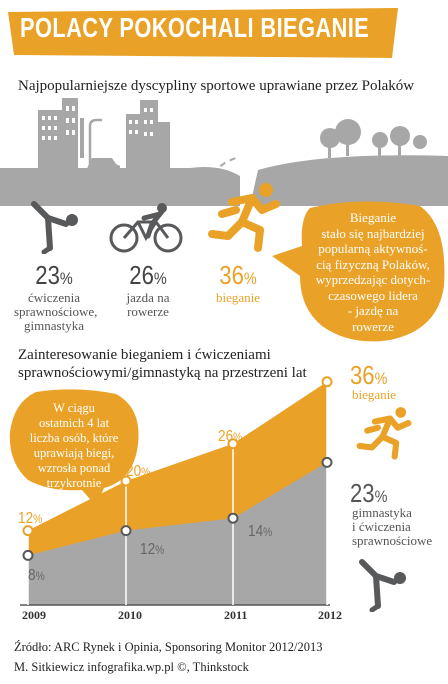  What do you see at coordinates (36, 575) in the screenshot?
I see `label-gym-2009: 8%` at bounding box center [36, 575].